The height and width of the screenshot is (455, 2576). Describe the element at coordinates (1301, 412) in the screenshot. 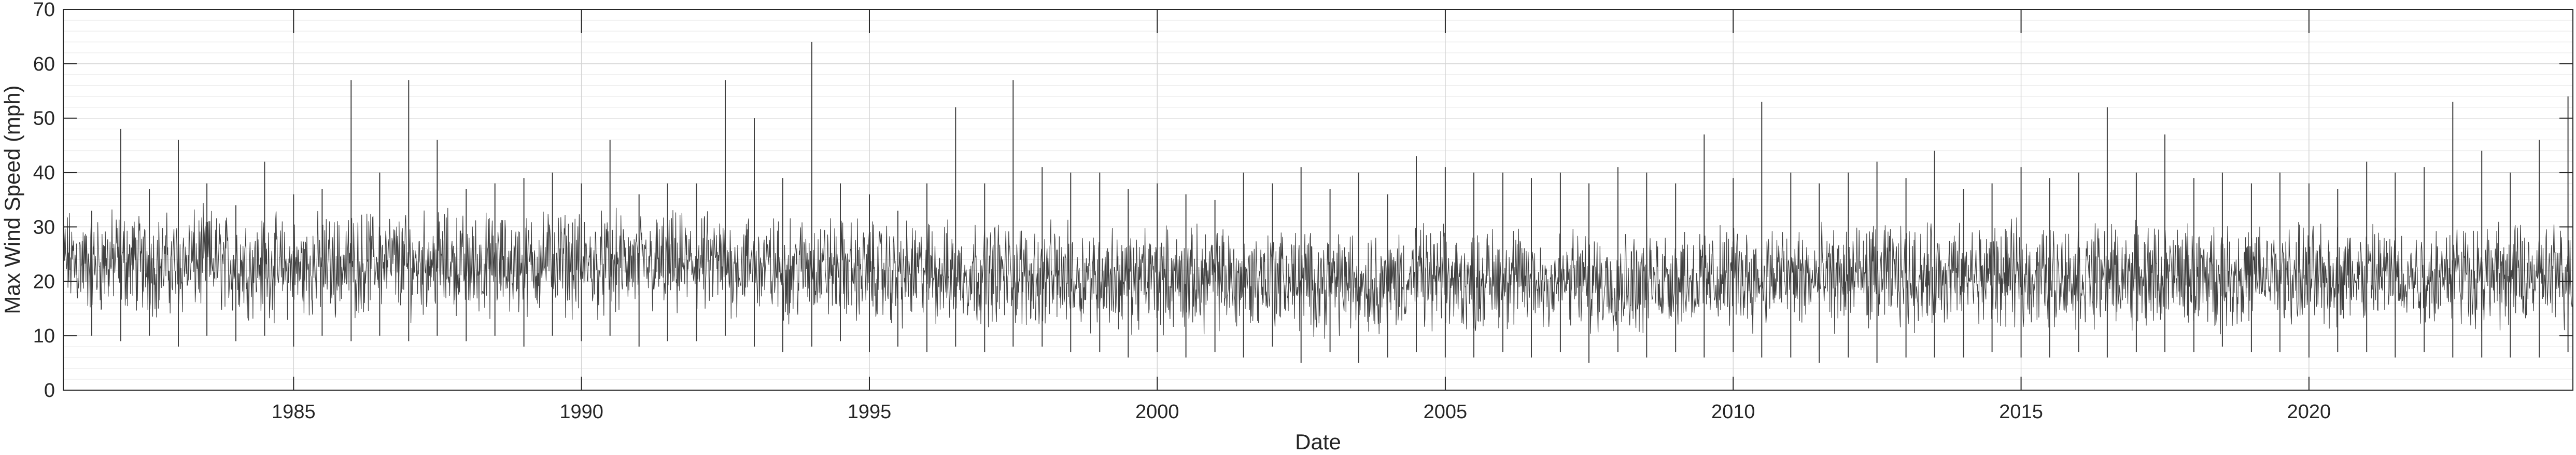

I see `x-tick-labels: 1985 1990 1995 2000 2005 2010 2015 2020` at that location.